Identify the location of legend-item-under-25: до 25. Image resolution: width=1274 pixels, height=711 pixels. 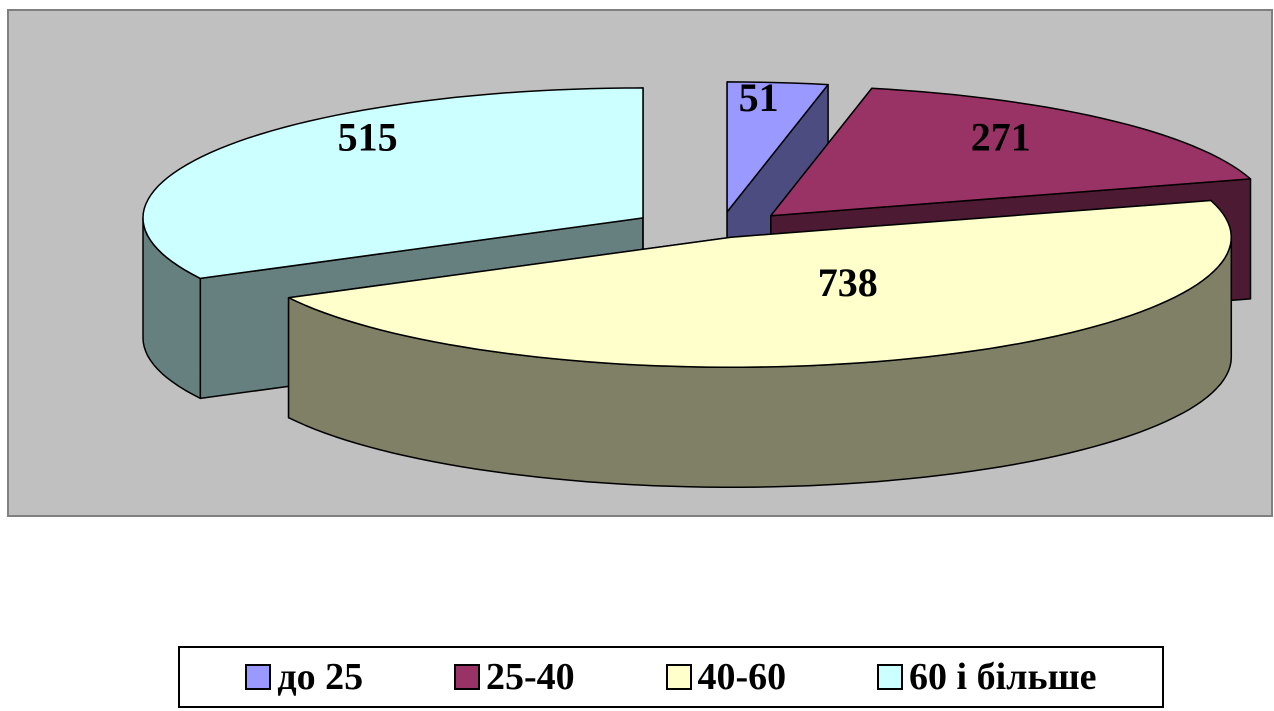
(304, 677).